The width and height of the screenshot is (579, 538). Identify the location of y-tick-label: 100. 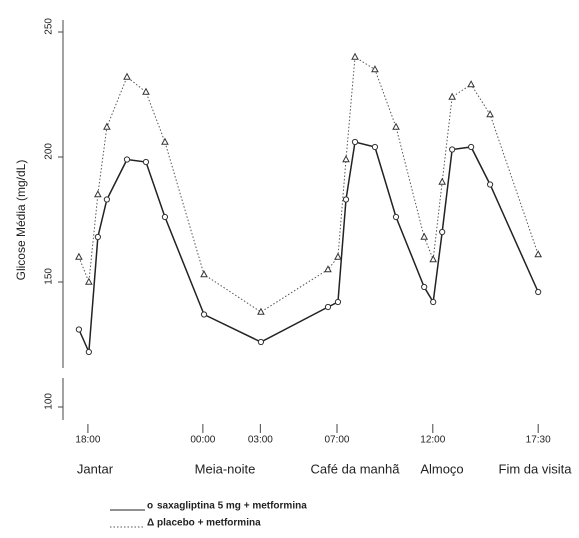
(49, 401).